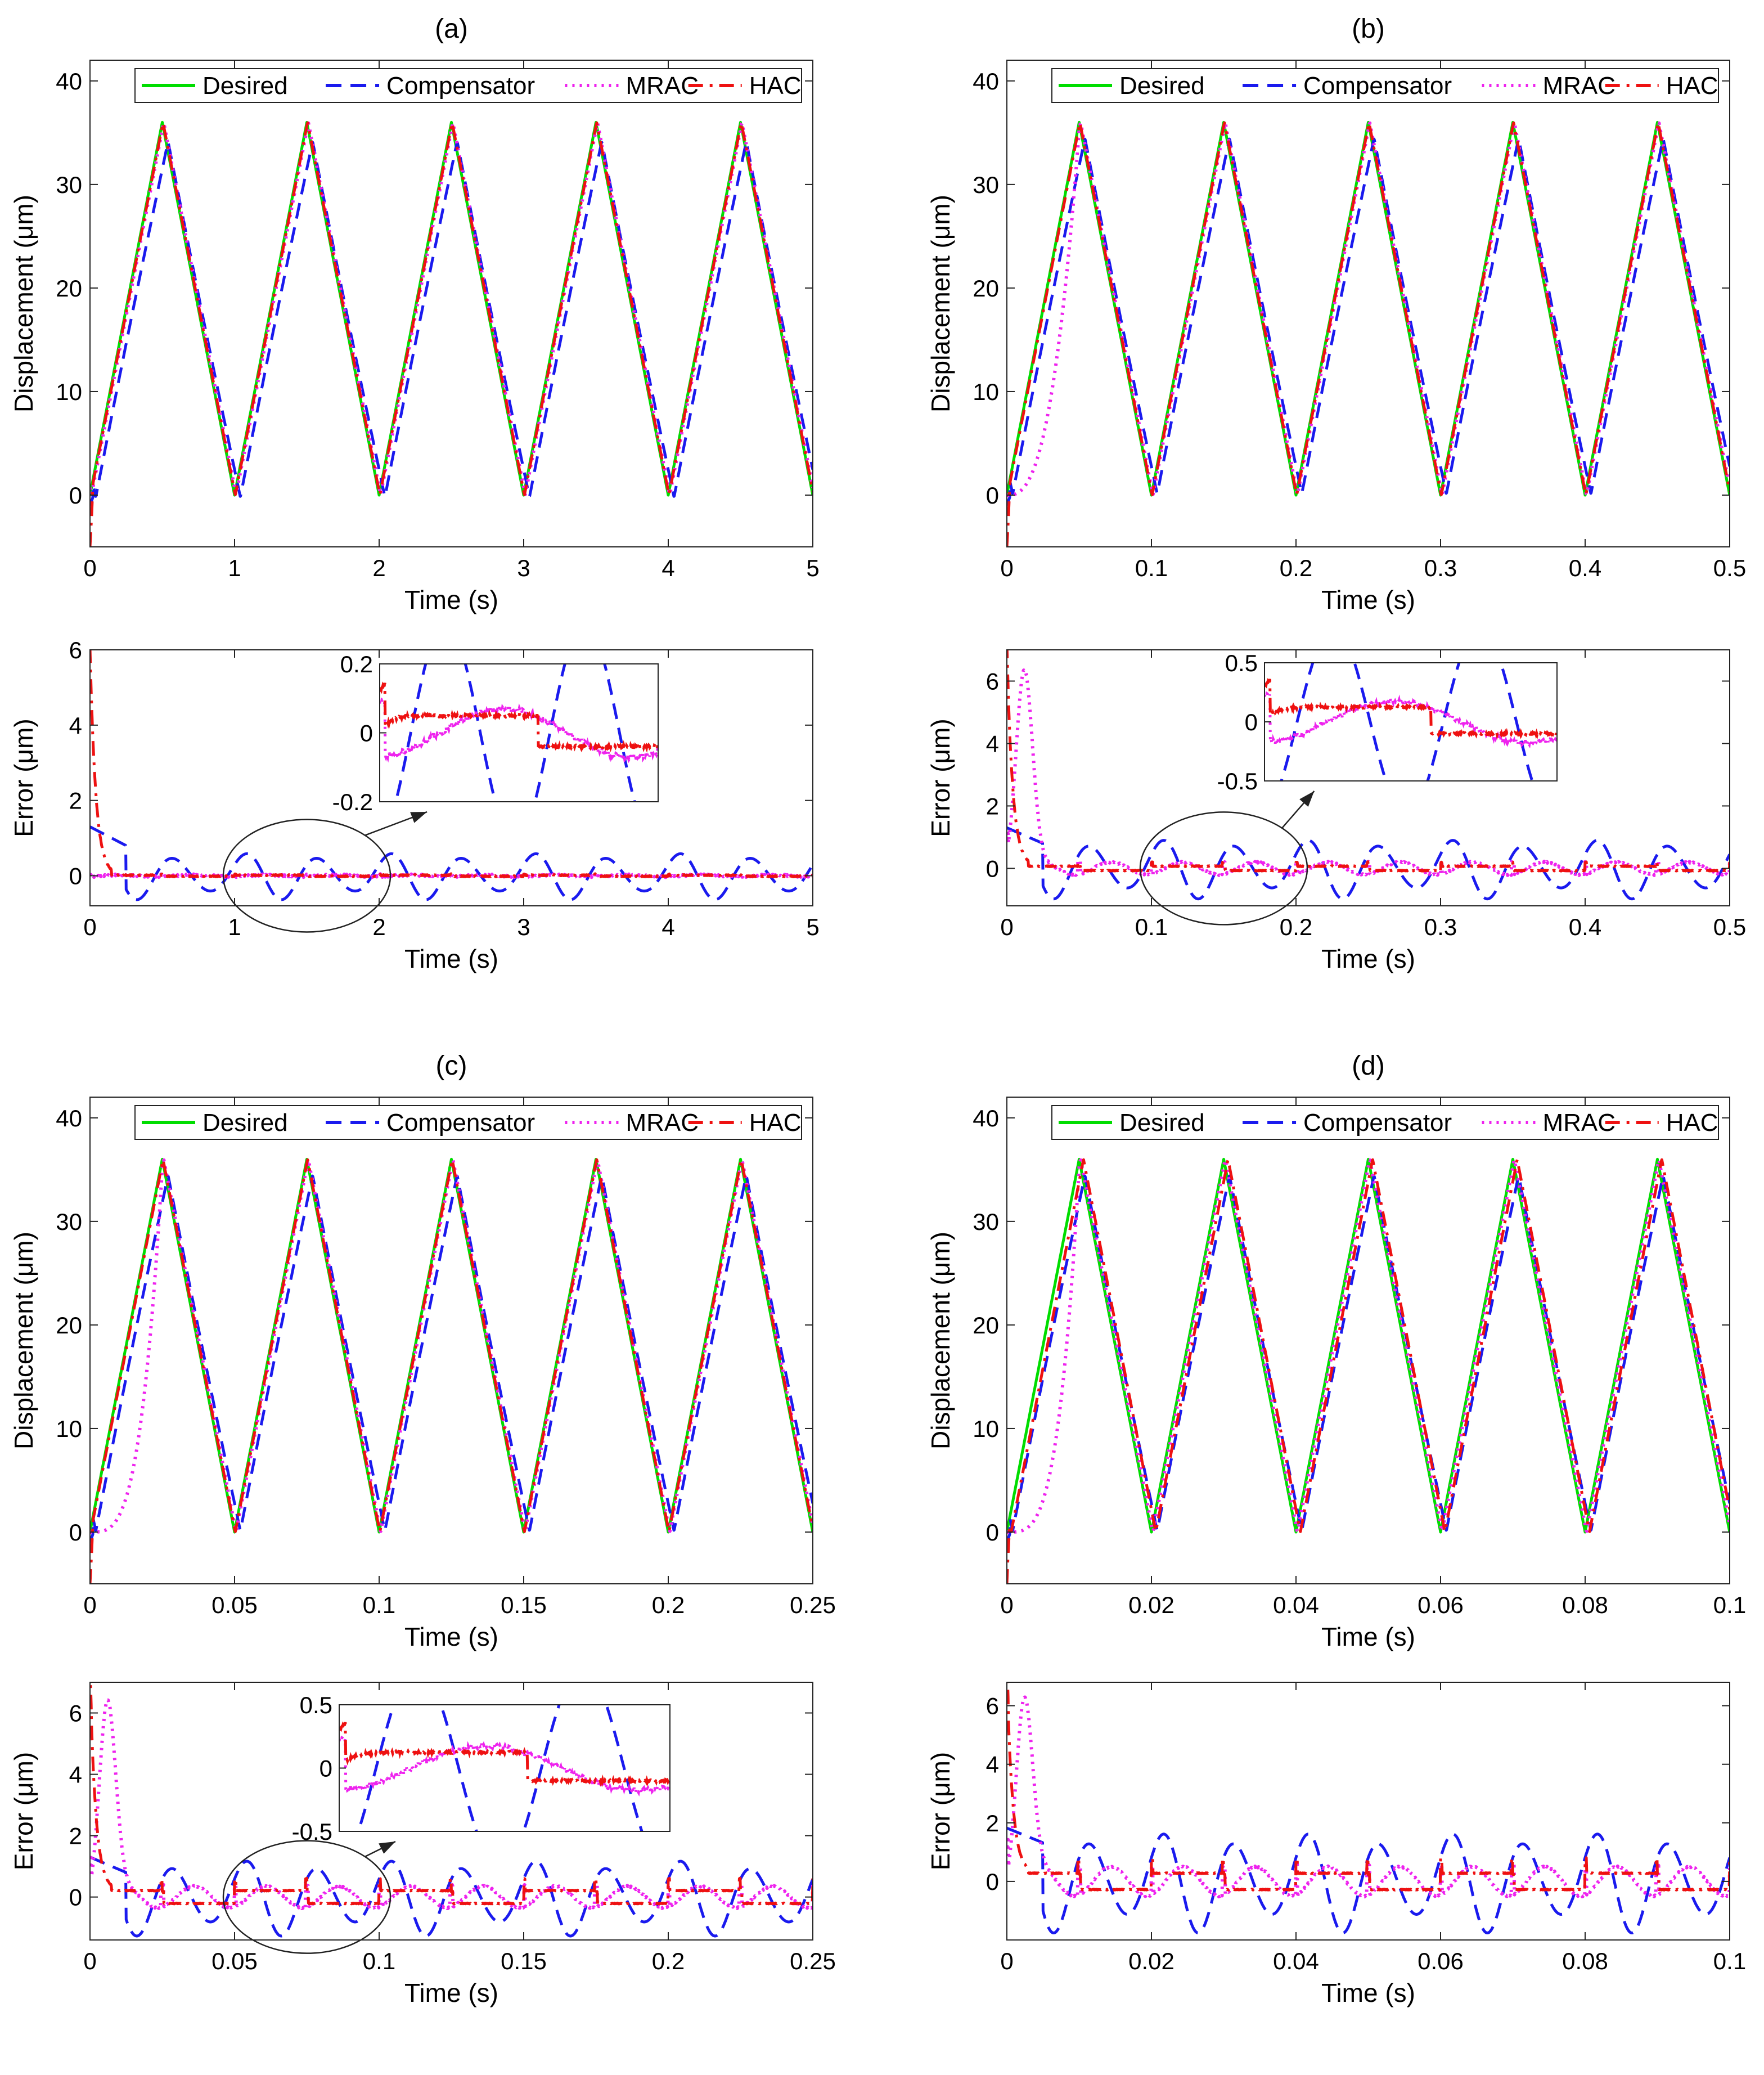 This screenshot has width=1764, height=2075. I want to click on panel-c-displacement-xlabel: Time (s), so click(451, 1636).